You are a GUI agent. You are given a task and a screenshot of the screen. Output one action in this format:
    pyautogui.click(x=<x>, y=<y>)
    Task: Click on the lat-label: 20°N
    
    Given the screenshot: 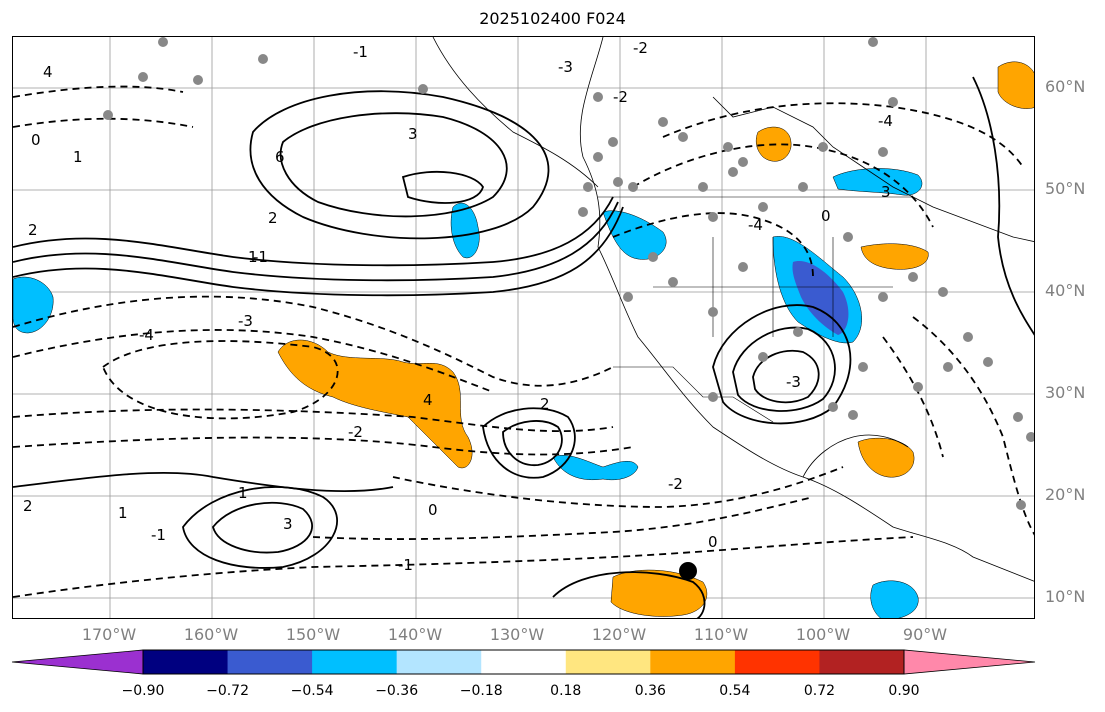 What is the action you would take?
    pyautogui.click(x=1065, y=494)
    